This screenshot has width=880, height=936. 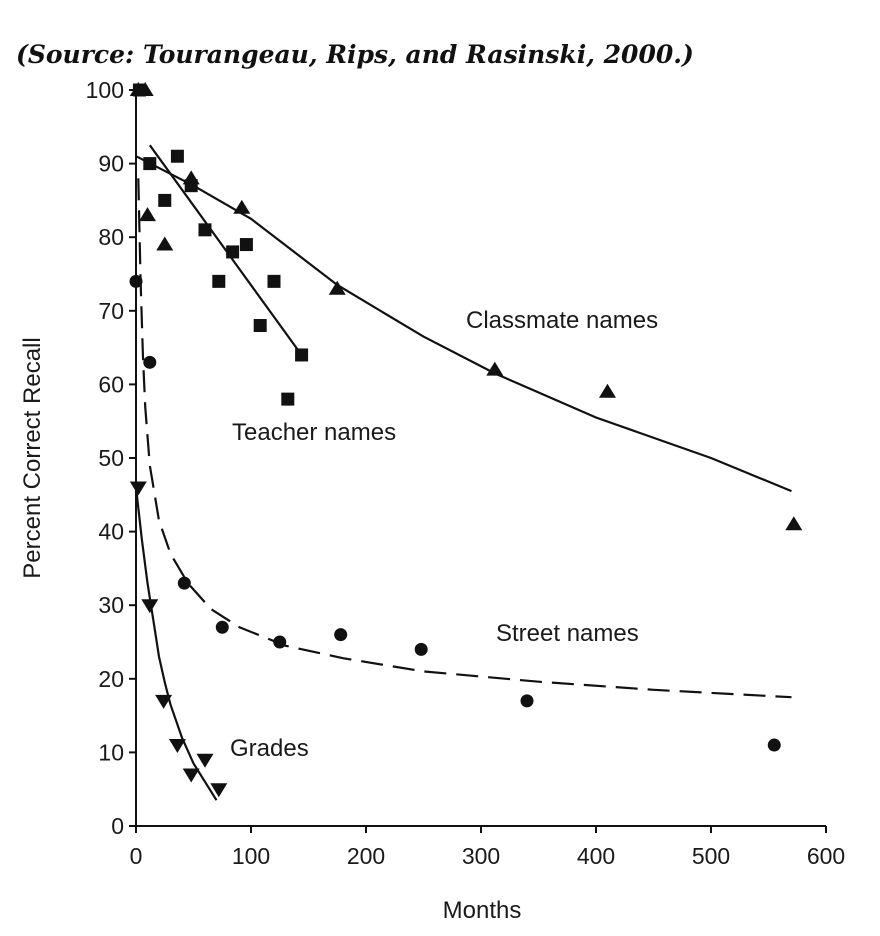 I want to click on y-tick-label: 90, so click(x=111, y=164).